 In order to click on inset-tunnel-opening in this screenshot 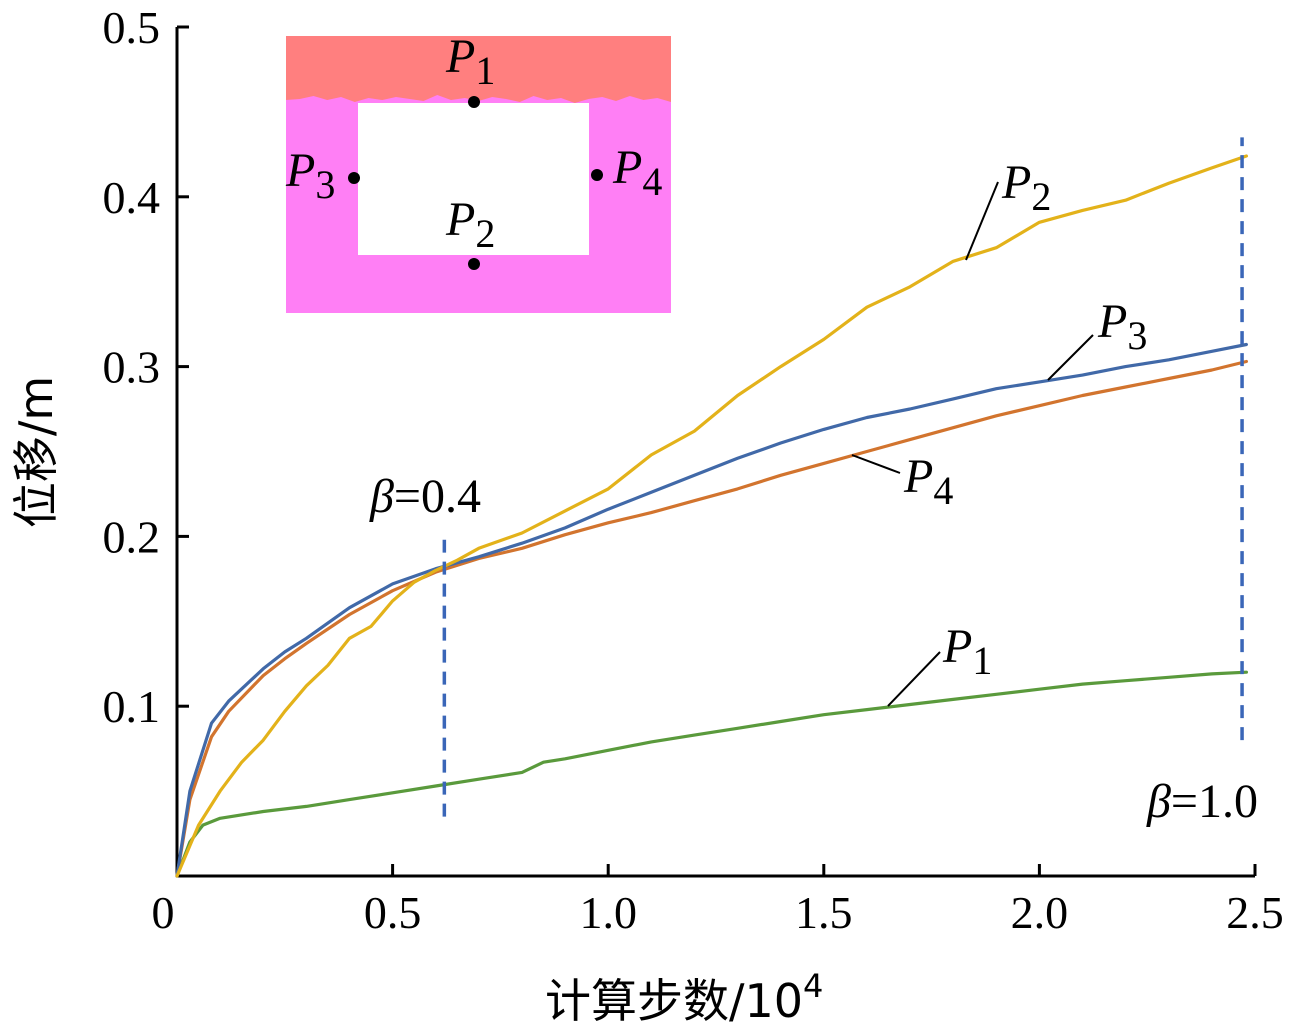, I will do `click(473, 179)`.